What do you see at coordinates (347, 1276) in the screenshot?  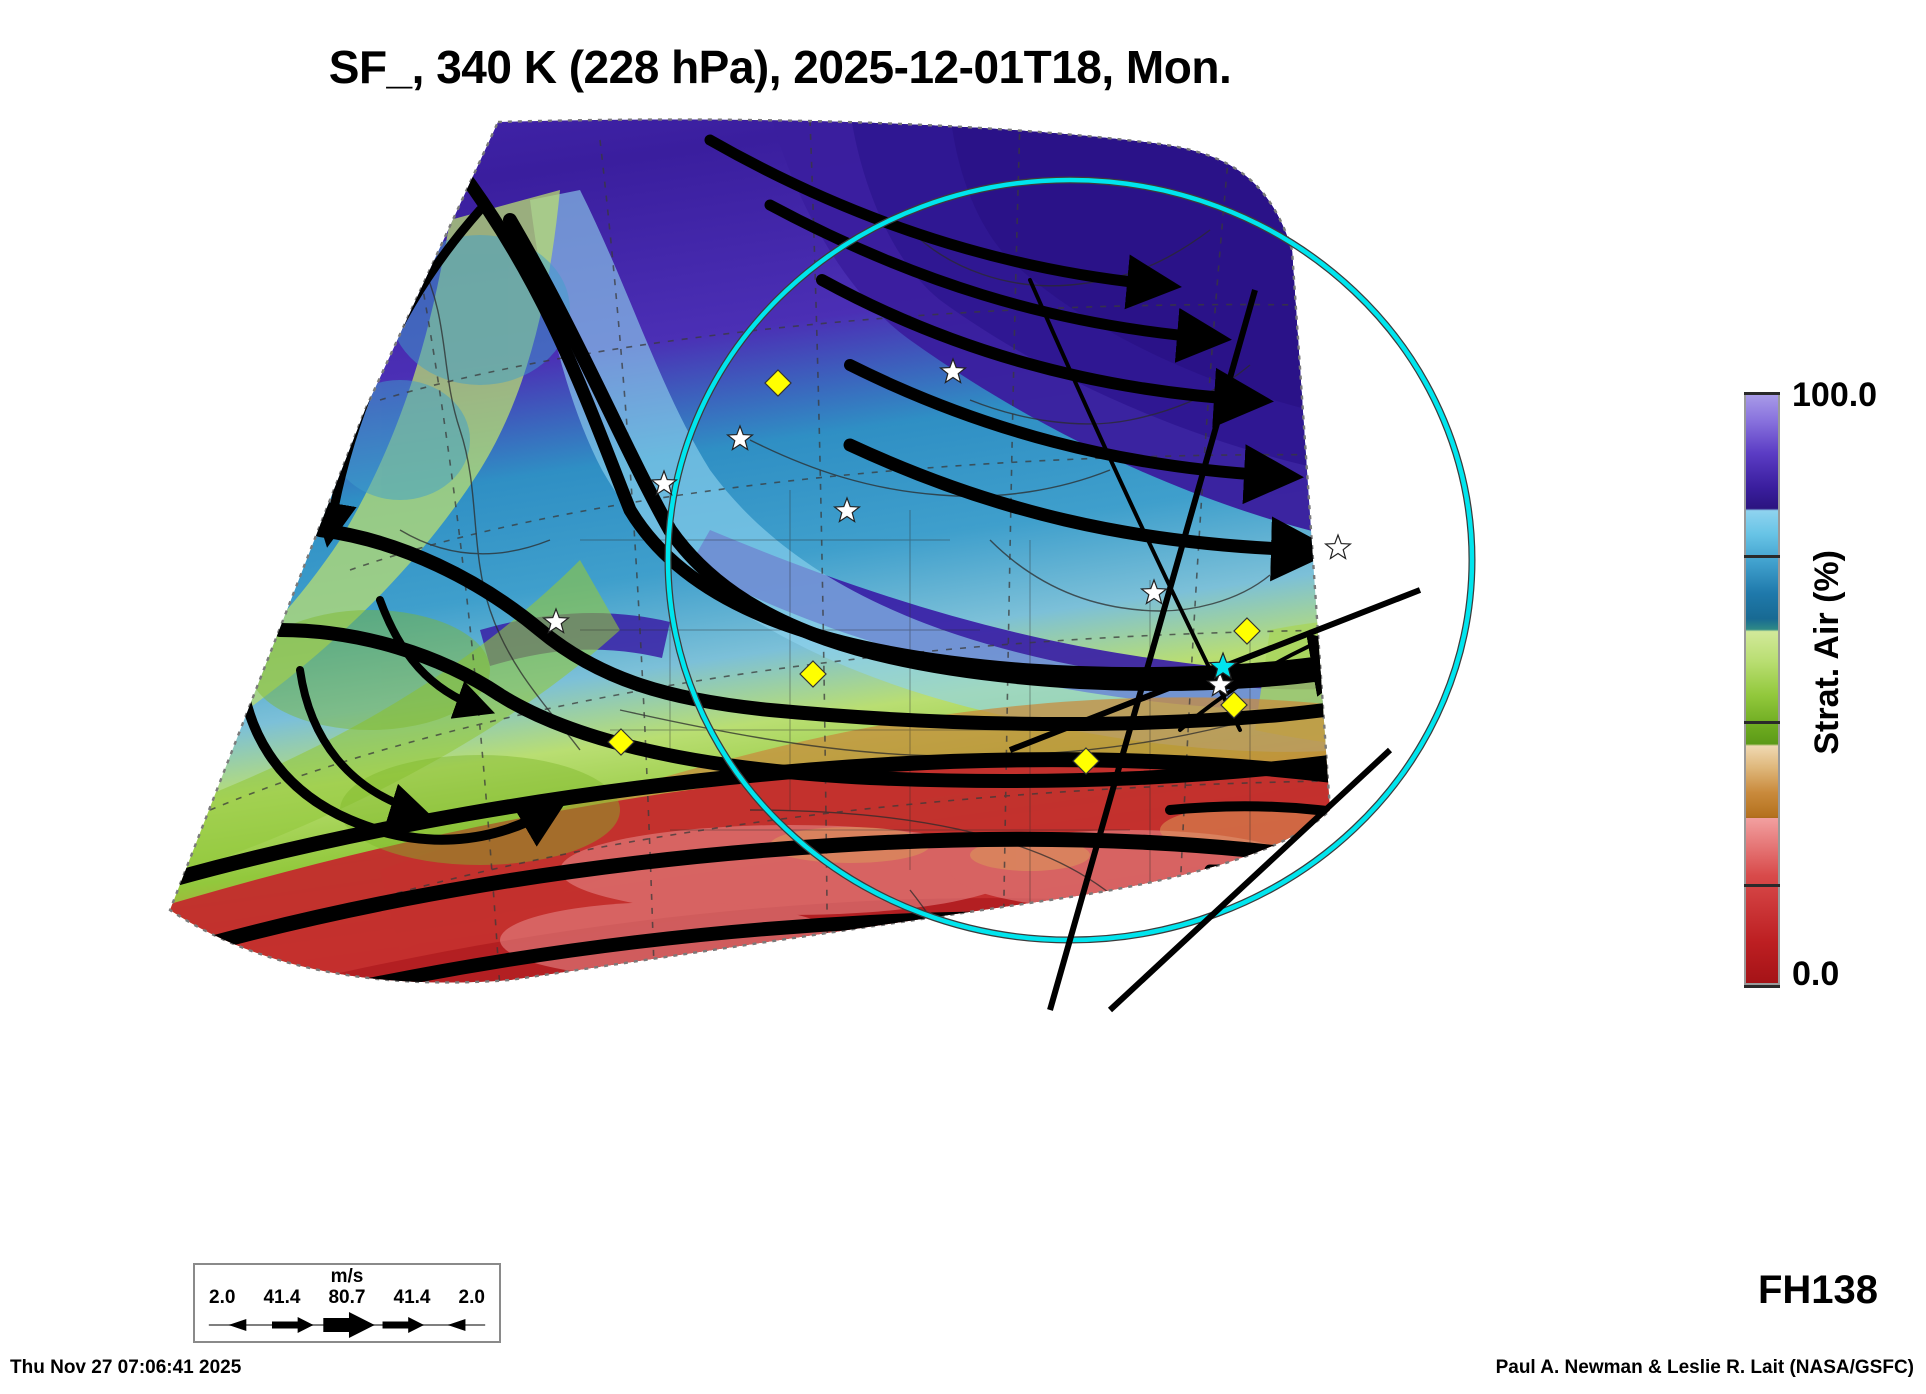 I see `wind-legend-unit-label: m/s` at bounding box center [347, 1276].